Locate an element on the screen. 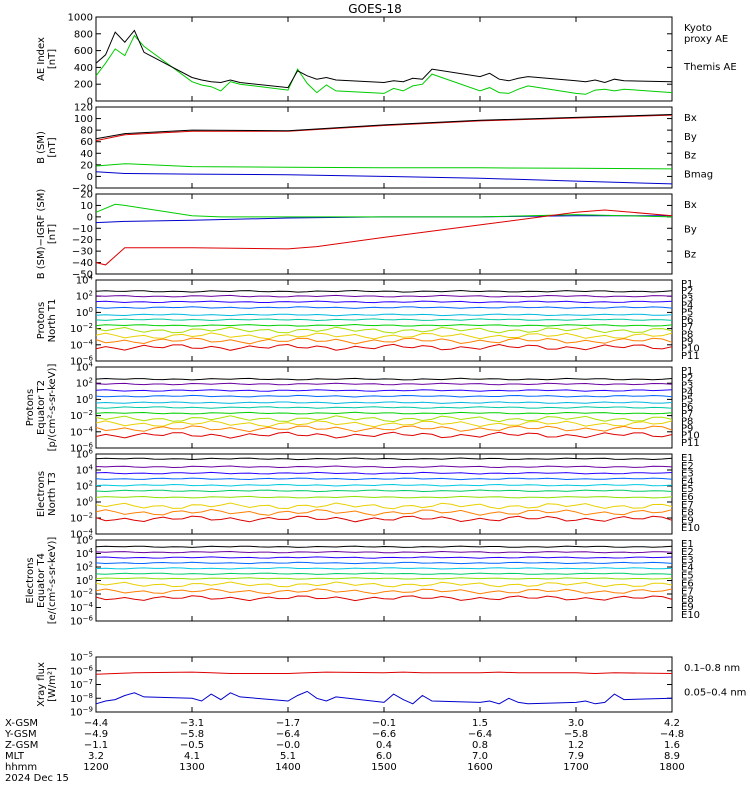  channel-line-p9 is located at coordinates (384, 336).